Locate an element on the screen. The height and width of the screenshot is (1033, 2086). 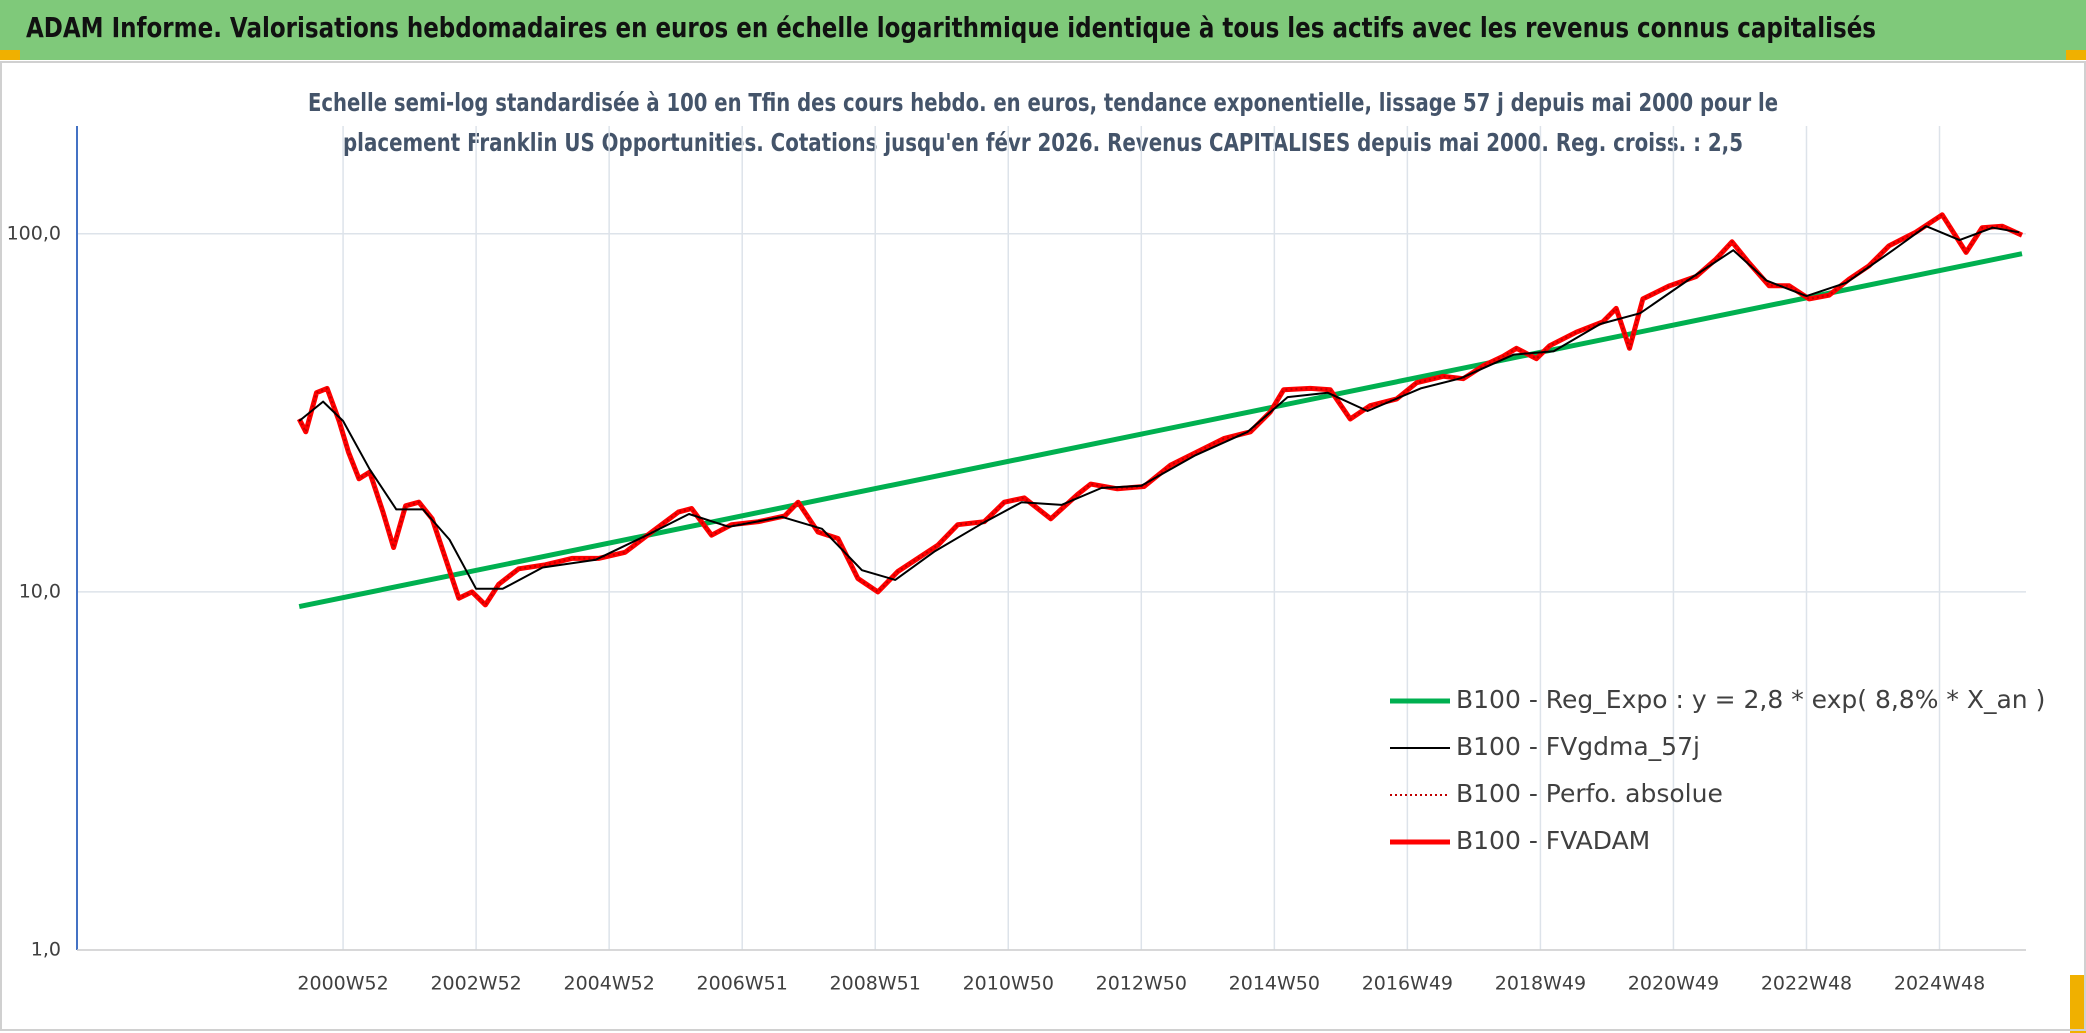
x-tick-label: 2008W51 is located at coordinates (875, 984).